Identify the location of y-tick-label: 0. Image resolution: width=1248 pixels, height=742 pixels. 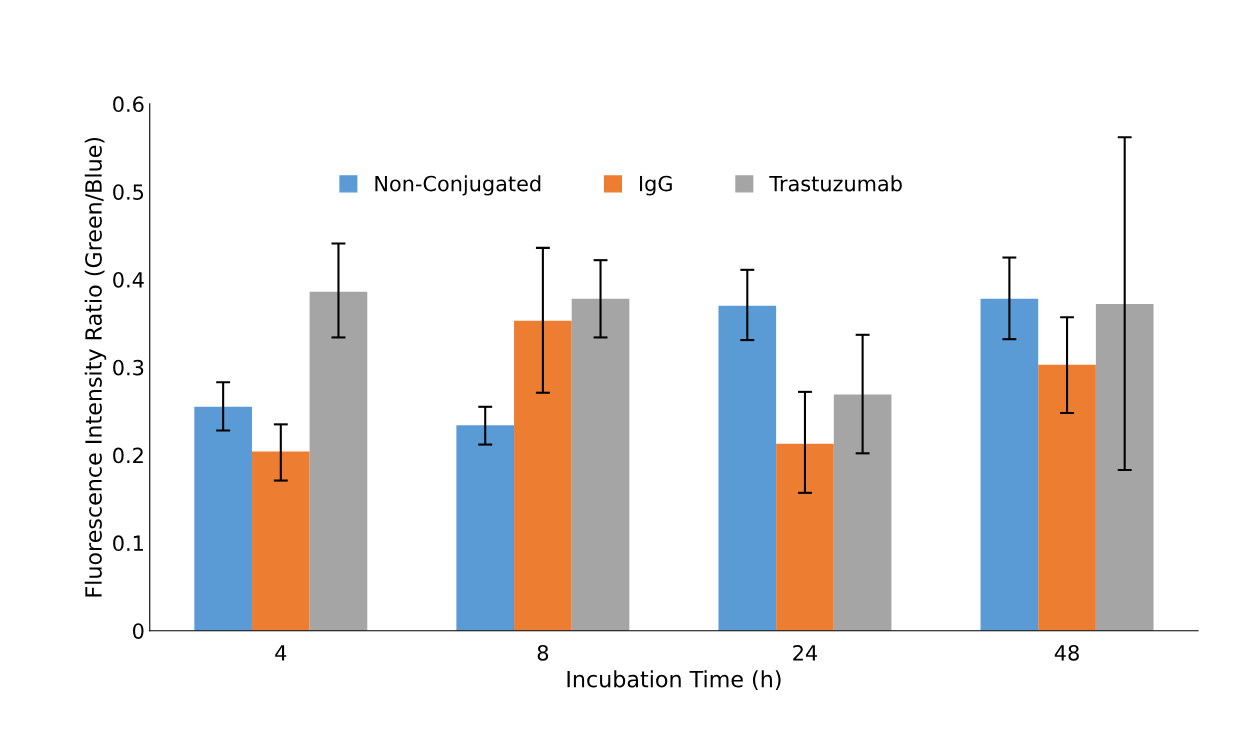
(138, 631).